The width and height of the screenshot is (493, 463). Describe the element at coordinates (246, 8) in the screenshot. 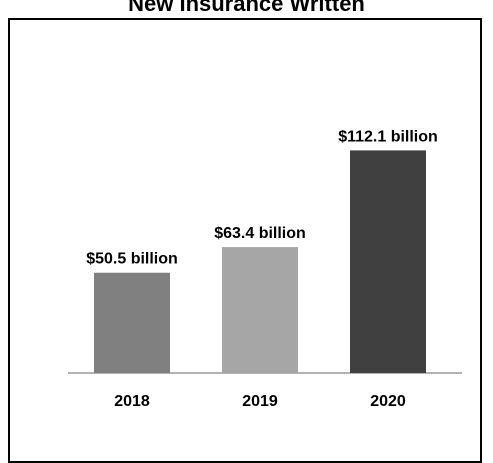

I see `chart-title: New Insurance Written` at that location.